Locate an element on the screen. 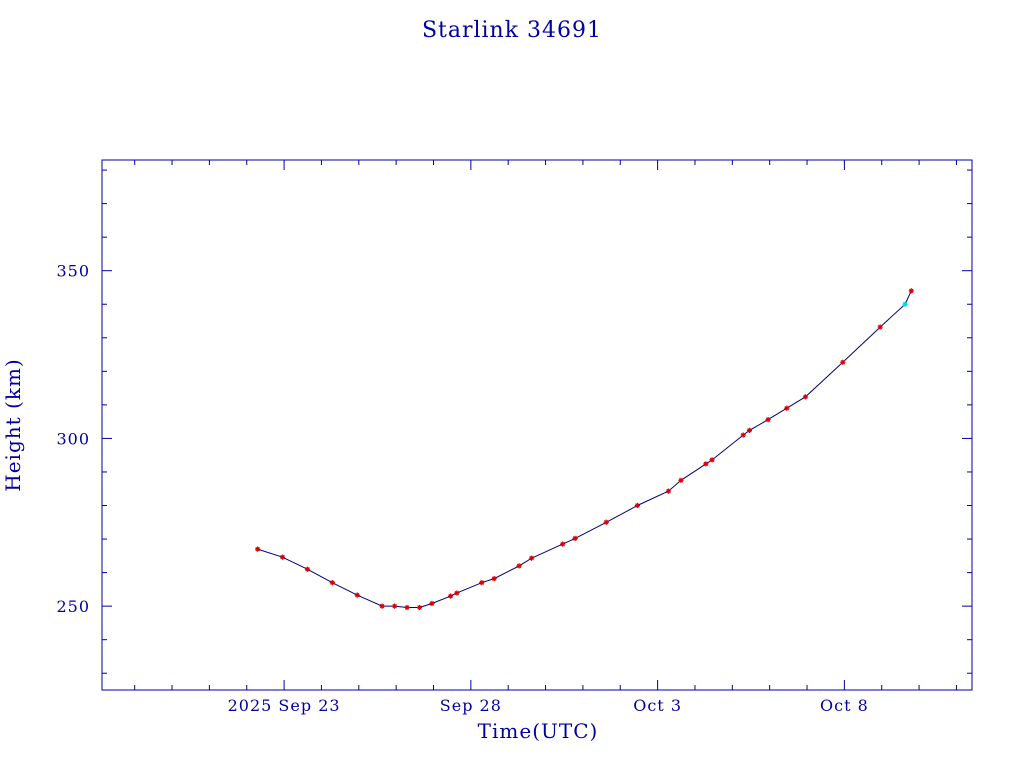  x-tick-label: Sep 28 is located at coordinates (471, 705).